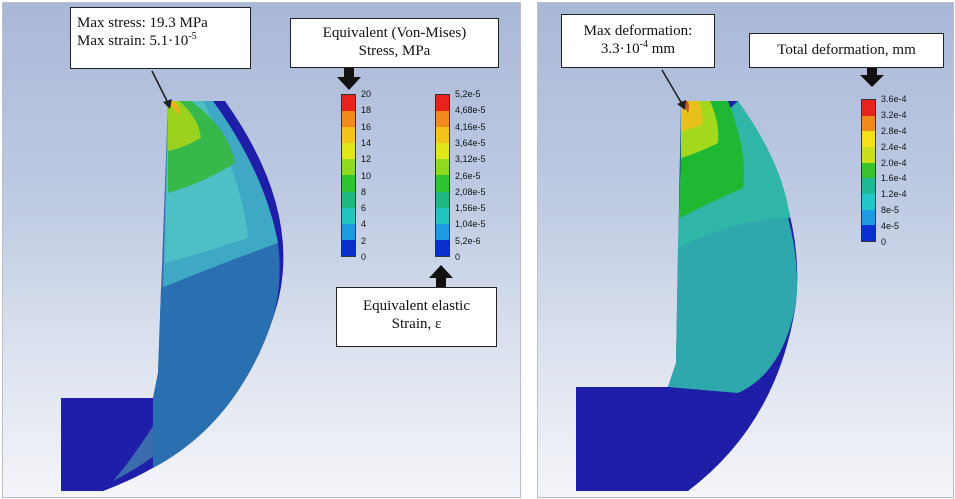 The width and height of the screenshot is (955, 499). What do you see at coordinates (872, 77) in the screenshot?
I see `deformation-title-arrow` at bounding box center [872, 77].